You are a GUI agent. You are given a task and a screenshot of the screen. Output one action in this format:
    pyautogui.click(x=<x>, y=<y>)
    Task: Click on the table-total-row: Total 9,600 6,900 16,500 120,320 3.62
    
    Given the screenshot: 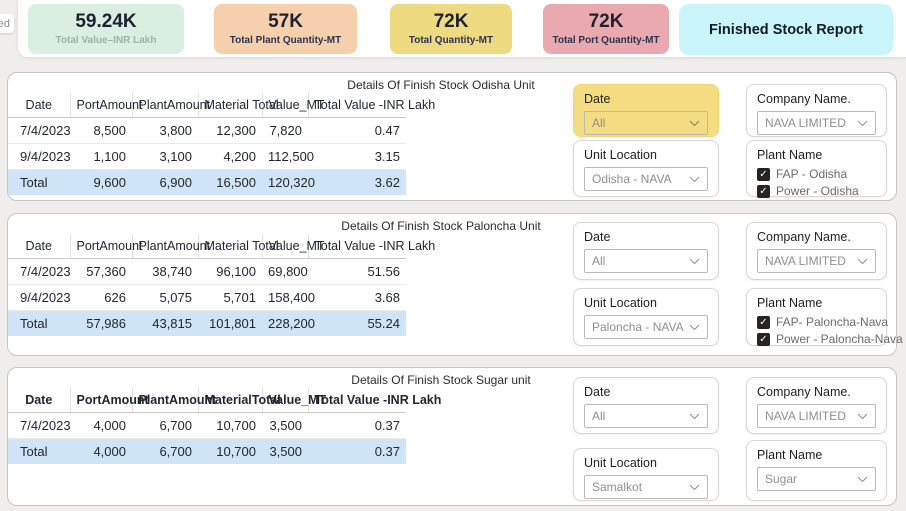 What is the action you would take?
    pyautogui.click(x=207, y=182)
    